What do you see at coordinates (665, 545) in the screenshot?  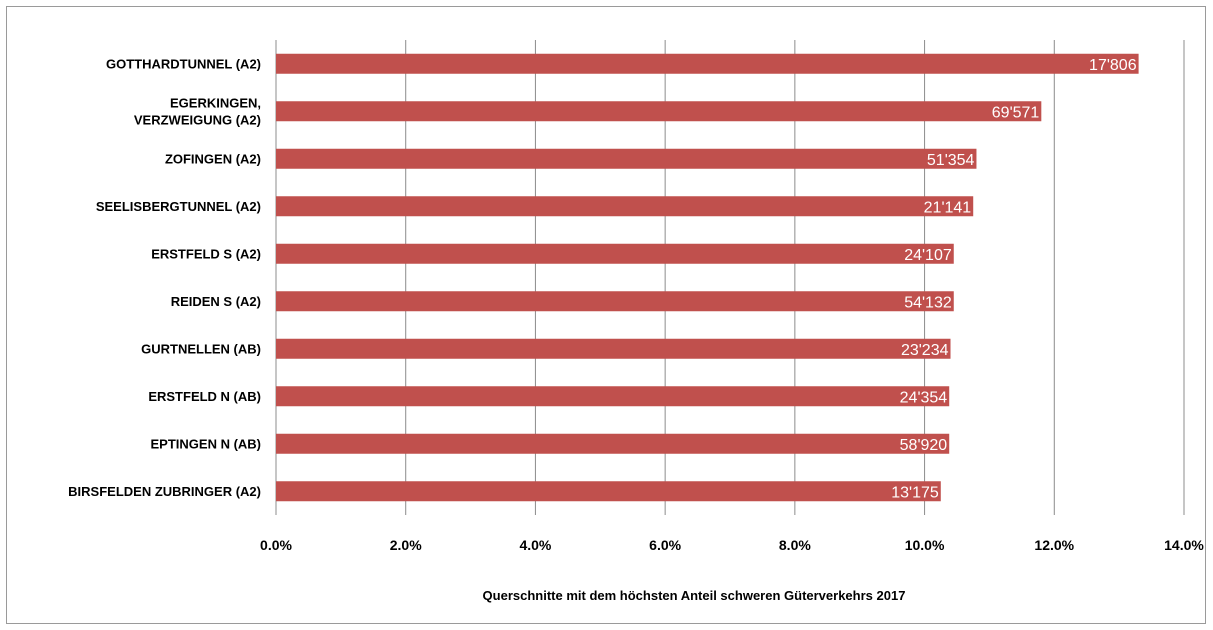 I see `x-tick-label: 6.0%` at bounding box center [665, 545].